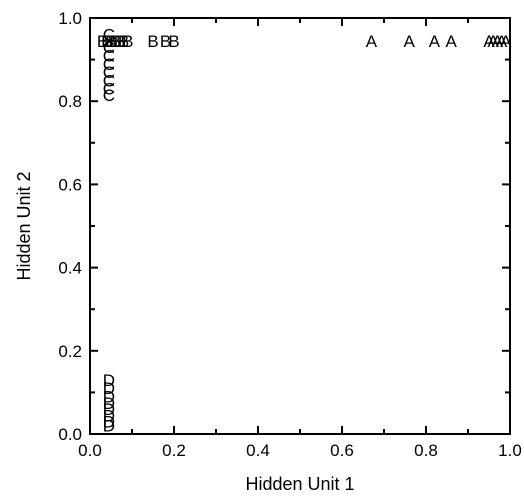  Describe the element at coordinates (70, 351) in the screenshot. I see `y-tick-label: 0.2` at that location.